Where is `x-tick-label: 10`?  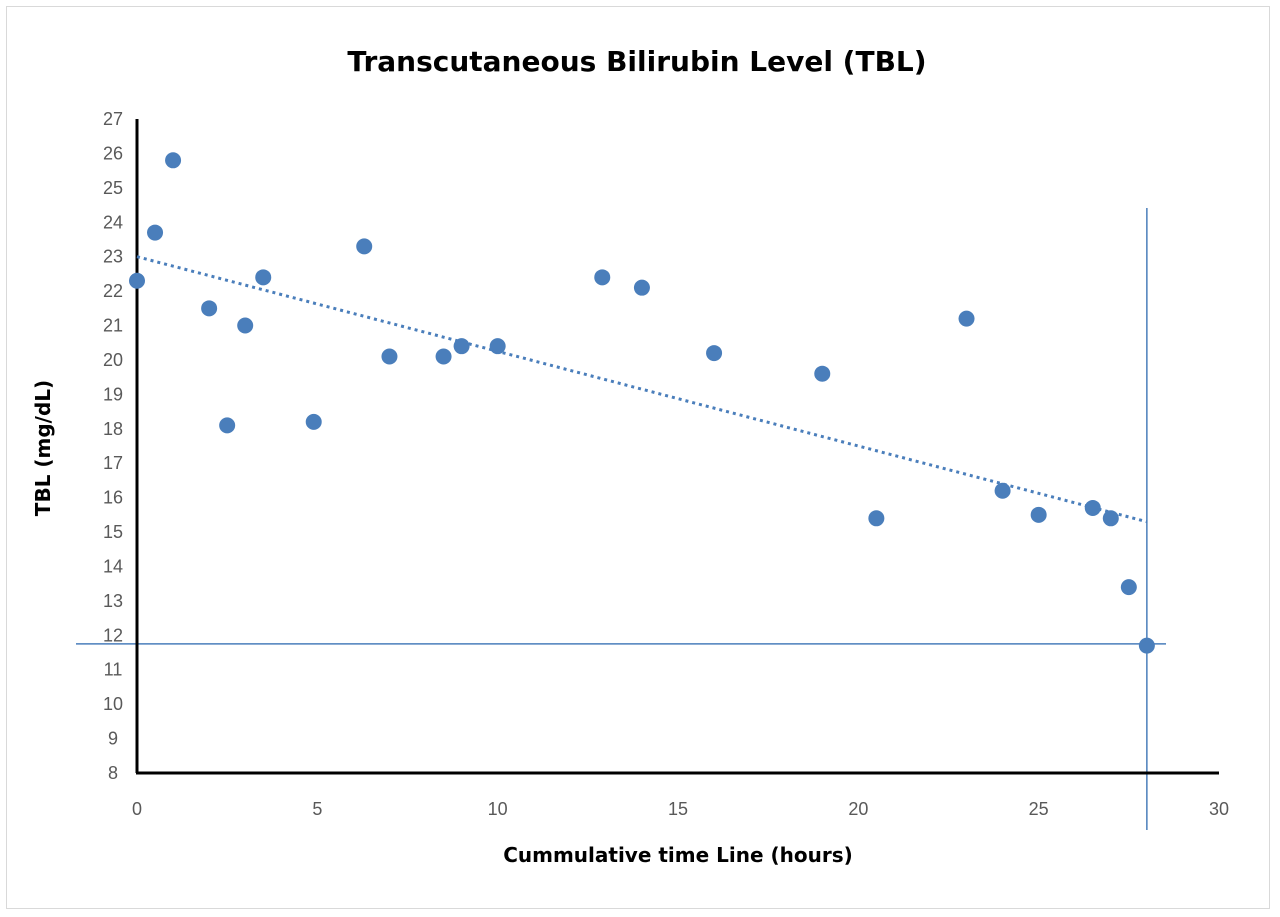
x-tick-label: 10 is located at coordinates (498, 809).